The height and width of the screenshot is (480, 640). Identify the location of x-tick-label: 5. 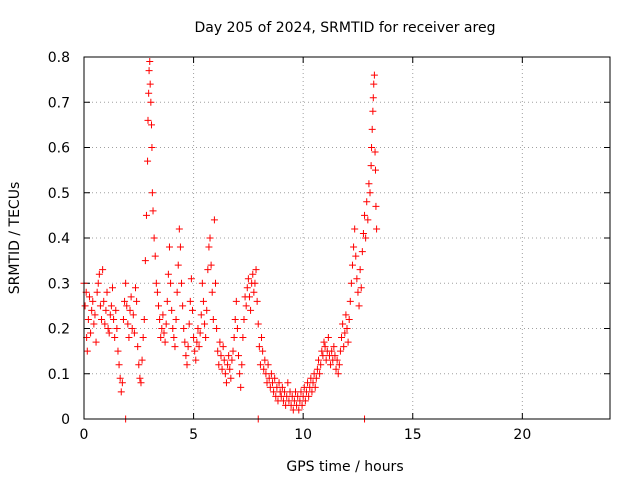
(193, 435).